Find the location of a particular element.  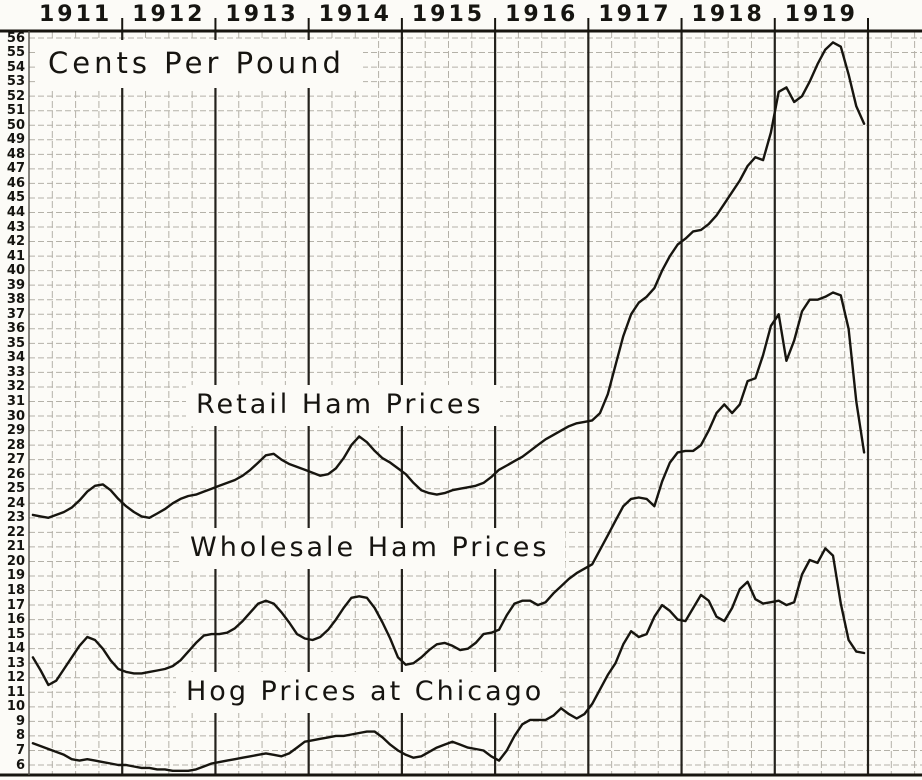

y-axis-tick-label: 11 is located at coordinates (15, 692).